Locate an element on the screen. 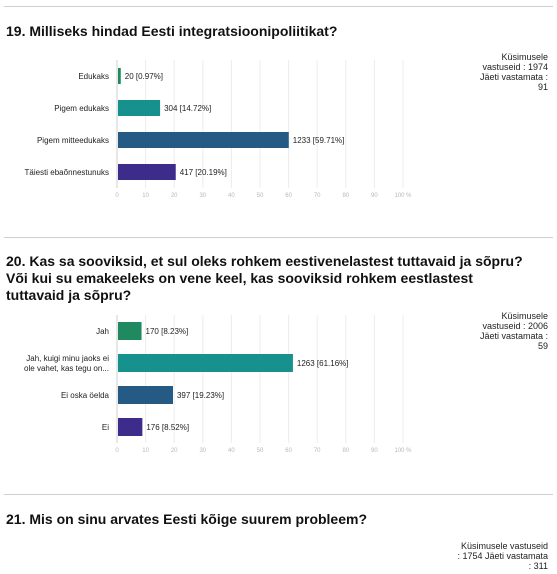 The width and height of the screenshot is (557, 574). category-label: Pigem mitteedukaks is located at coordinates (73, 140).